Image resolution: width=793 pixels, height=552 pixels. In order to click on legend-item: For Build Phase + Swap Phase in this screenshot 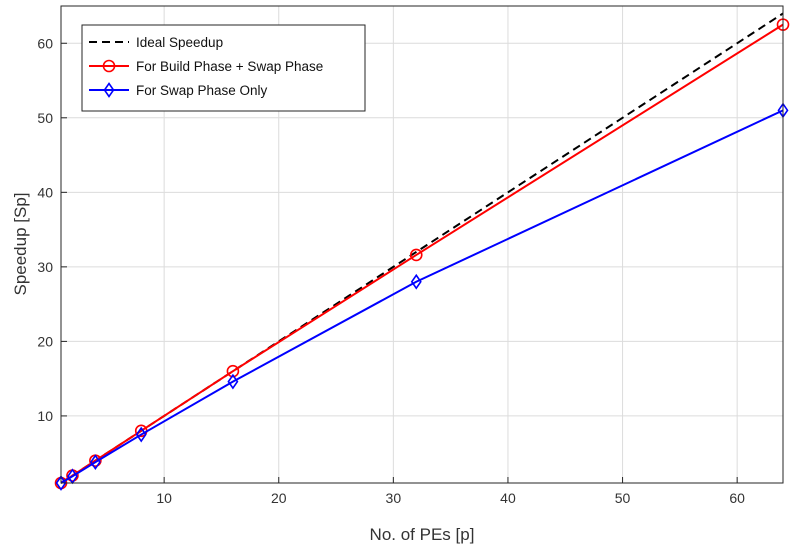, I will do `click(206, 66)`.